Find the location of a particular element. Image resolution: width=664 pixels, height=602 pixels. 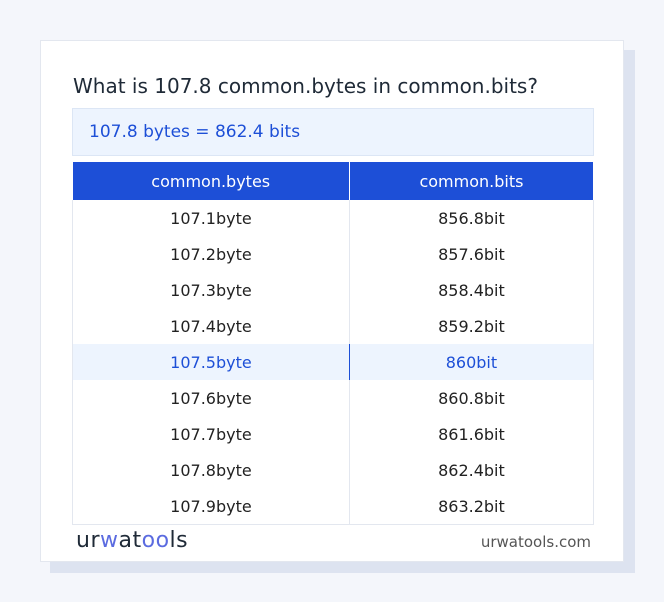

table-cell: 107.9byte is located at coordinates (211, 506).